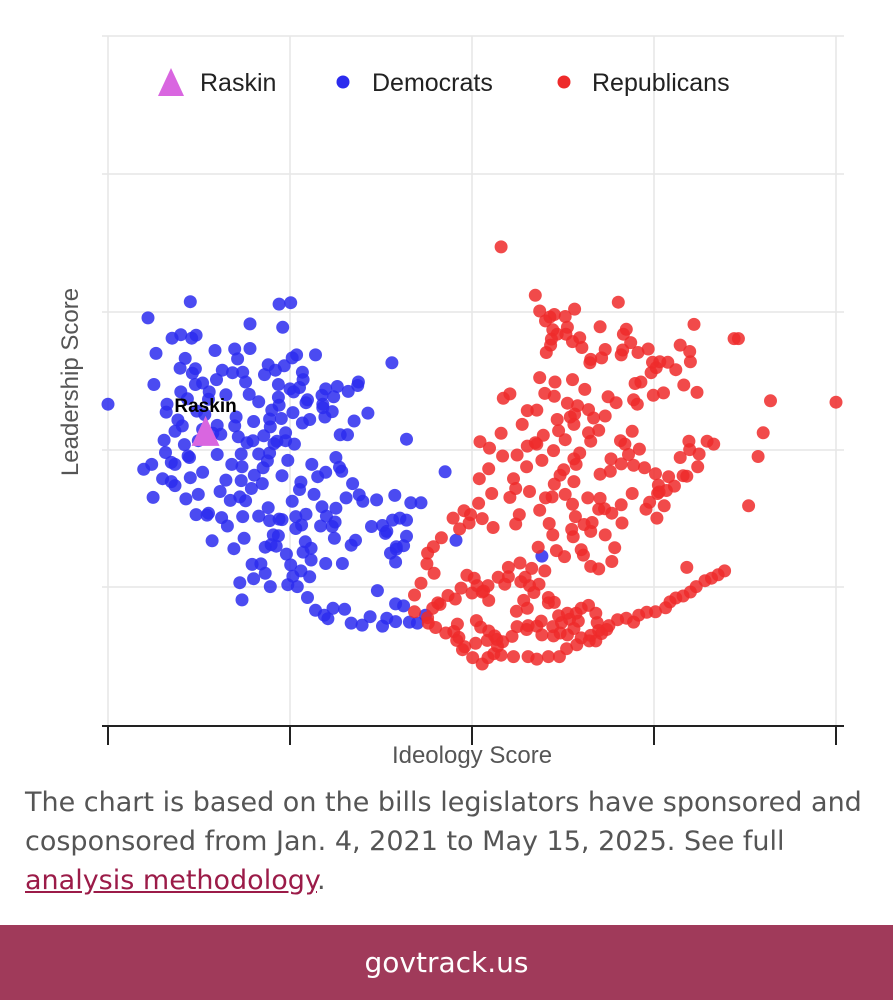 This screenshot has height=1000, width=893. What do you see at coordinates (472, 755) in the screenshot?
I see `x-axis-title: Ideology Score` at bounding box center [472, 755].